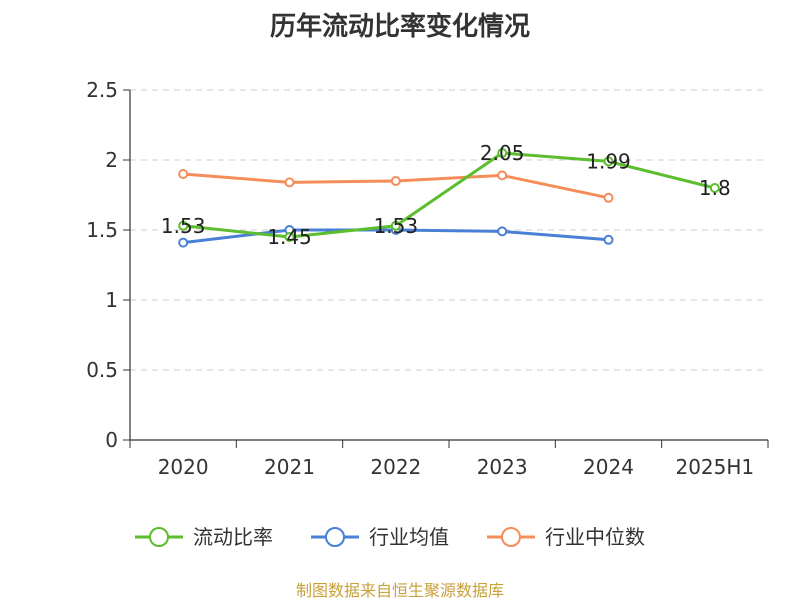 The image size is (800, 601). Describe the element at coordinates (233, 537) in the screenshot. I see `legend-label: 流动比率` at that location.